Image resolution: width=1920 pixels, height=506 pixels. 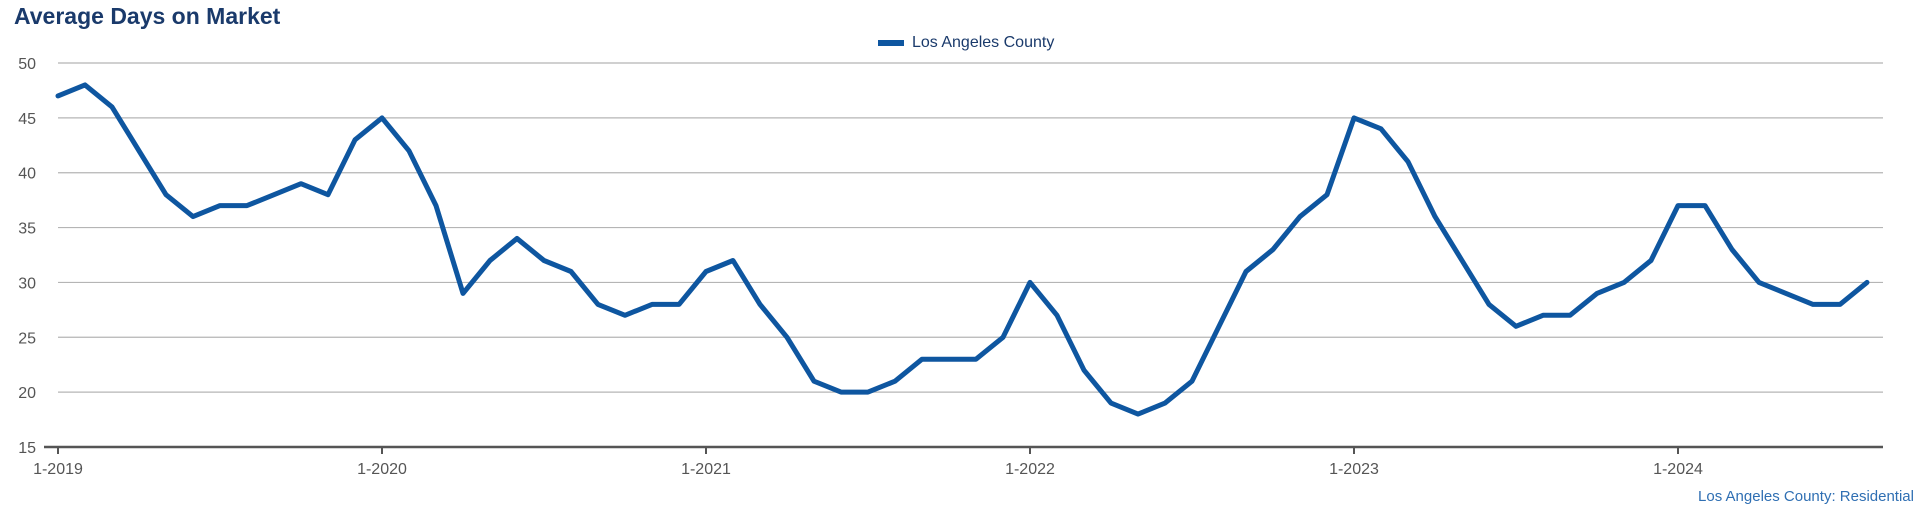 I want to click on y-tick-label: 25, so click(x=27, y=338).